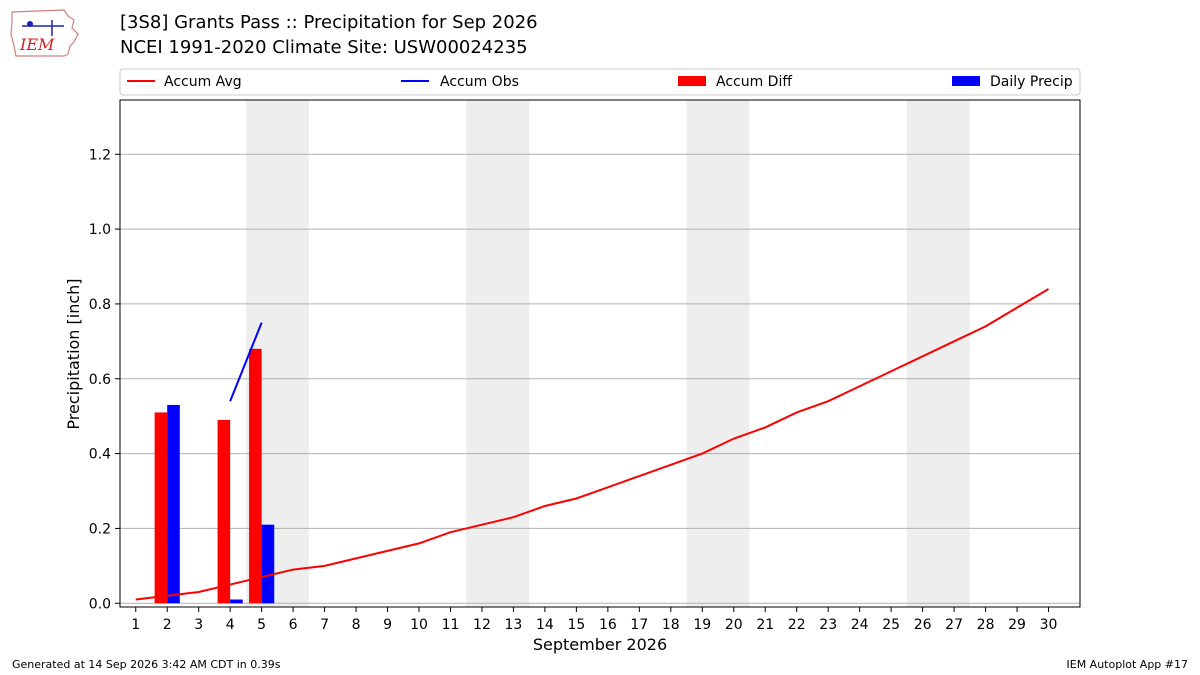 The height and width of the screenshot is (675, 1200). What do you see at coordinates (692, 81) in the screenshot?
I see `legend-swatch-accum-diff` at bounding box center [692, 81].